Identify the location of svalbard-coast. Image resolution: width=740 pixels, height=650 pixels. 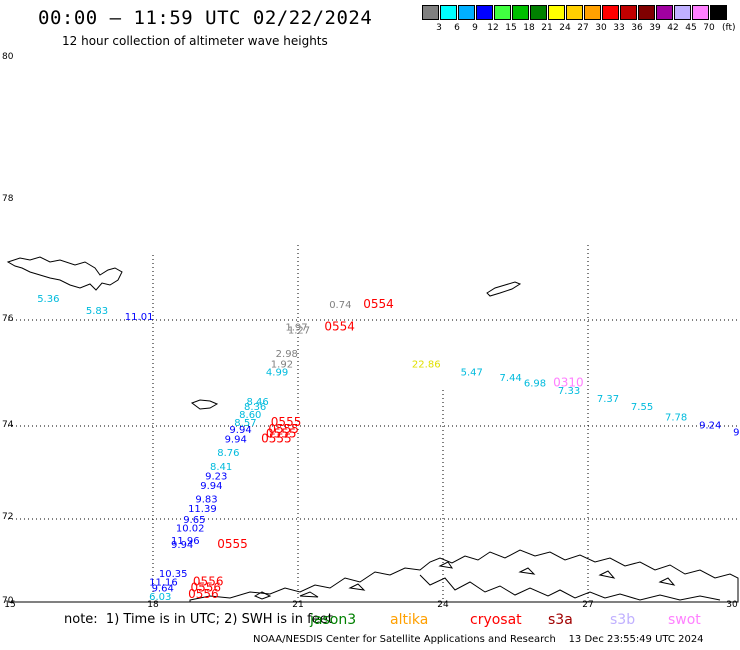
(64, 273).